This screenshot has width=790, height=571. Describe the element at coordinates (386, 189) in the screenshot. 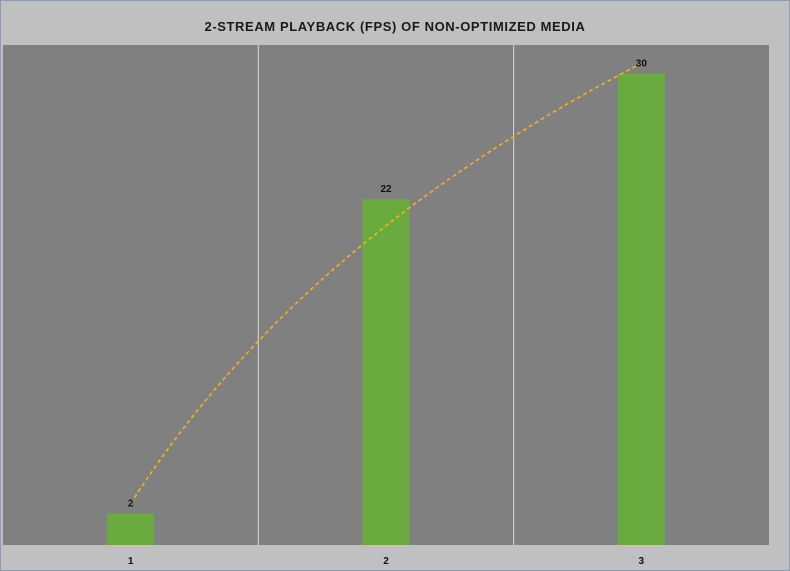

I see `data-label: 22` at that location.